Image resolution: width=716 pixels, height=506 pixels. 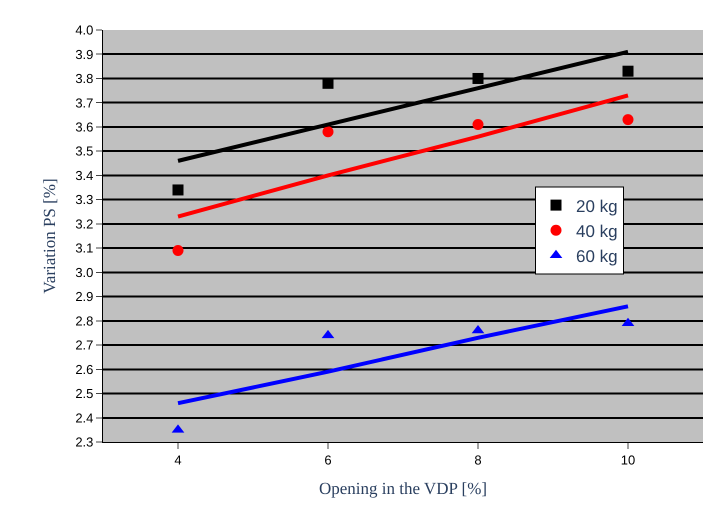 What do you see at coordinates (84, 272) in the screenshot?
I see `y-tick-label: 3.0` at bounding box center [84, 272].